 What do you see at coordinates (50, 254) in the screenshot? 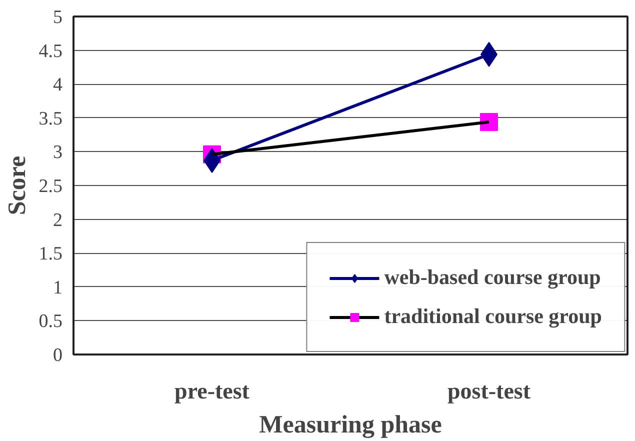
I see `y-tick-label: 1.5` at bounding box center [50, 254].